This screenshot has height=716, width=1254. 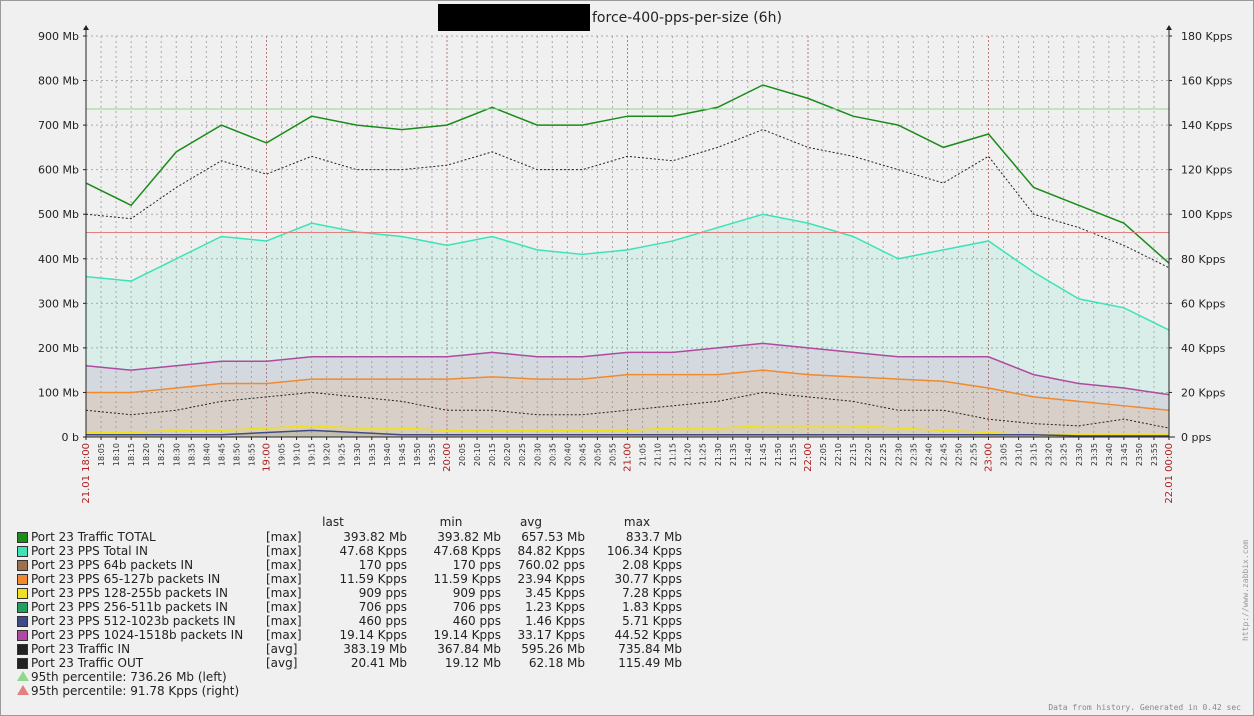 I want to click on x-label-minute: 19:50, so click(x=417, y=454).